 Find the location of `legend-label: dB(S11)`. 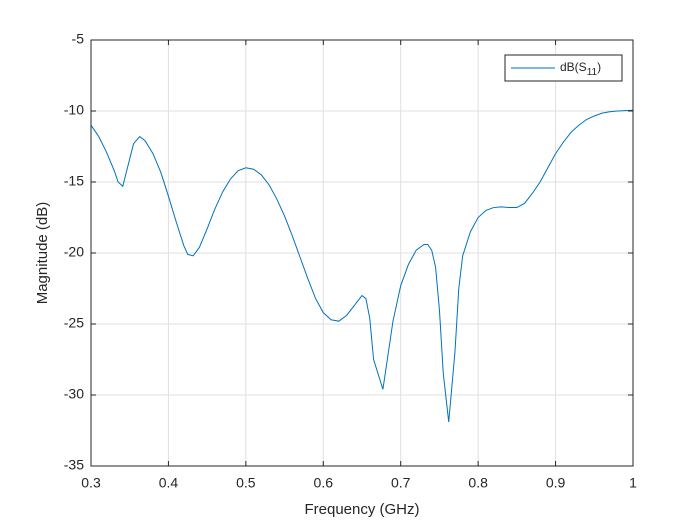

legend-label: dB(S11) is located at coordinates (580, 68).